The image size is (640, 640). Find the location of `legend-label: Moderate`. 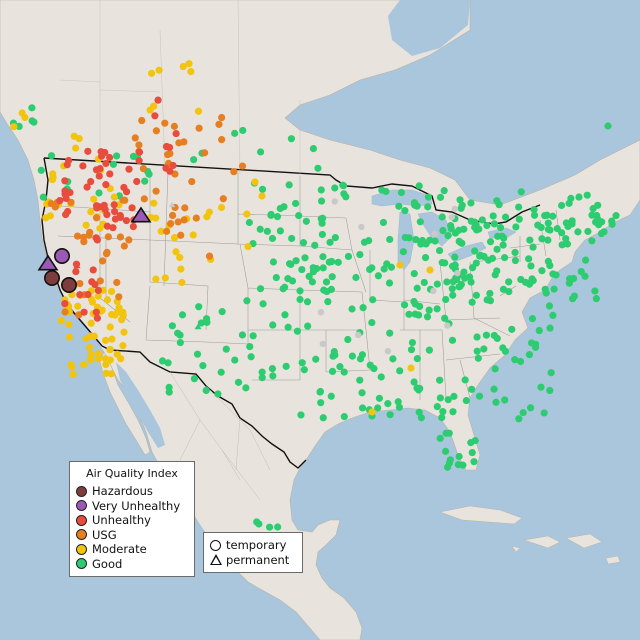

legend-label: Moderate is located at coordinates (119, 549).